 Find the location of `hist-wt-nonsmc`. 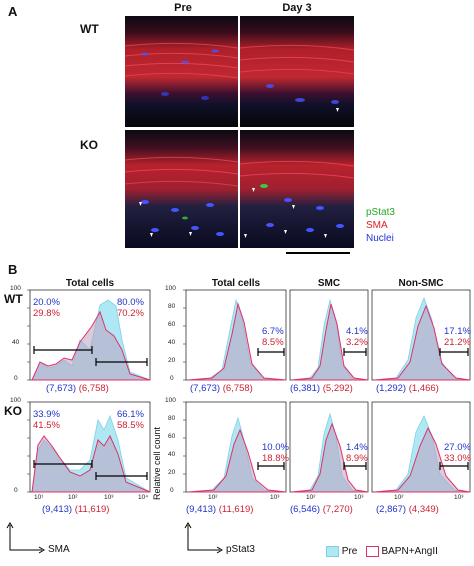

hist-wt-nonsmc is located at coordinates (421, 335).